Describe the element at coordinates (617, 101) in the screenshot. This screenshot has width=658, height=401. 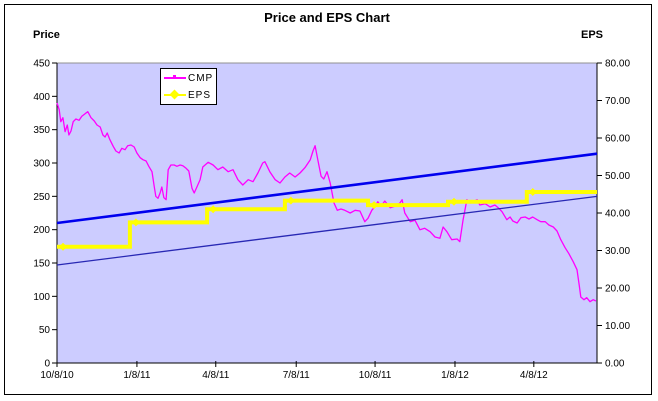
I see `y-right-tick-label: 70.00` at that location.